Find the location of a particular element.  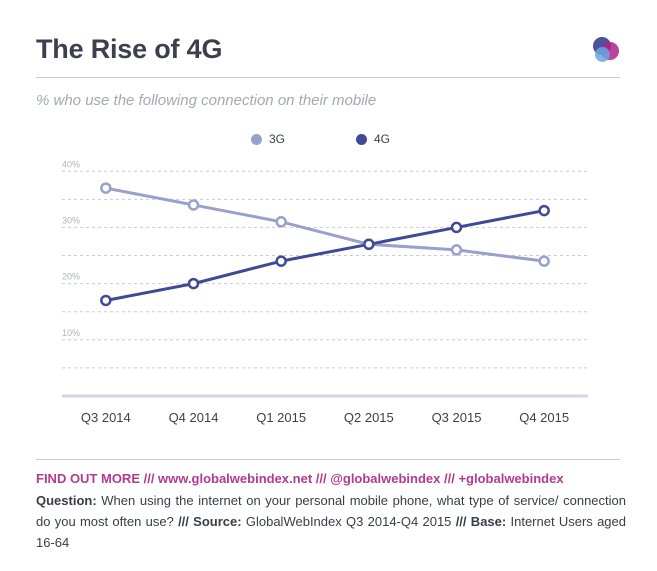

source-label: Source: is located at coordinates (215, 521).